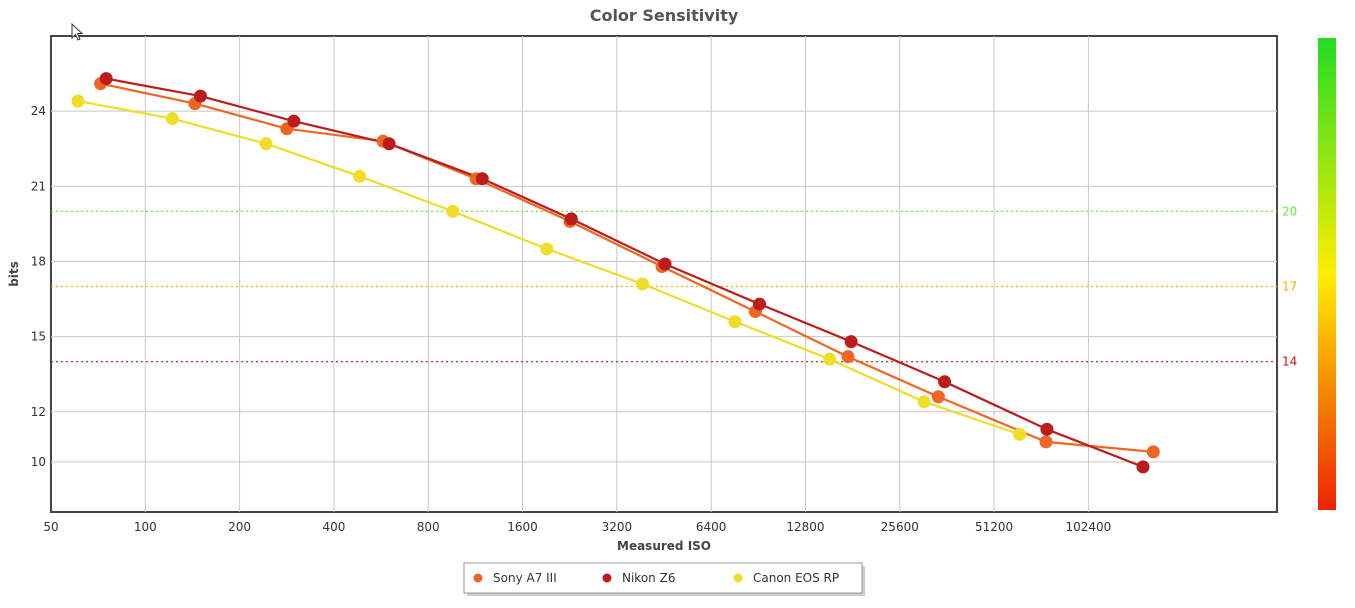 Image resolution: width=1355 pixels, height=608 pixels. I want to click on legend-label: Canon EOS RP, so click(796, 578).